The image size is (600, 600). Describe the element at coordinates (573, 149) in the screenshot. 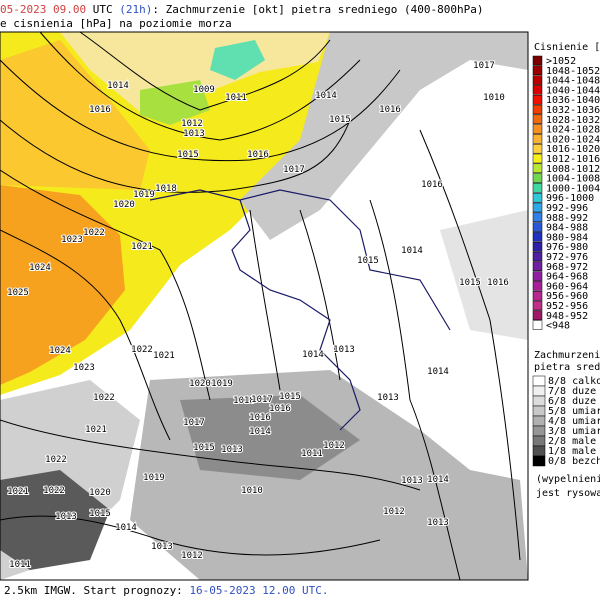

I see `legend-label: 1016-1020` at that location.